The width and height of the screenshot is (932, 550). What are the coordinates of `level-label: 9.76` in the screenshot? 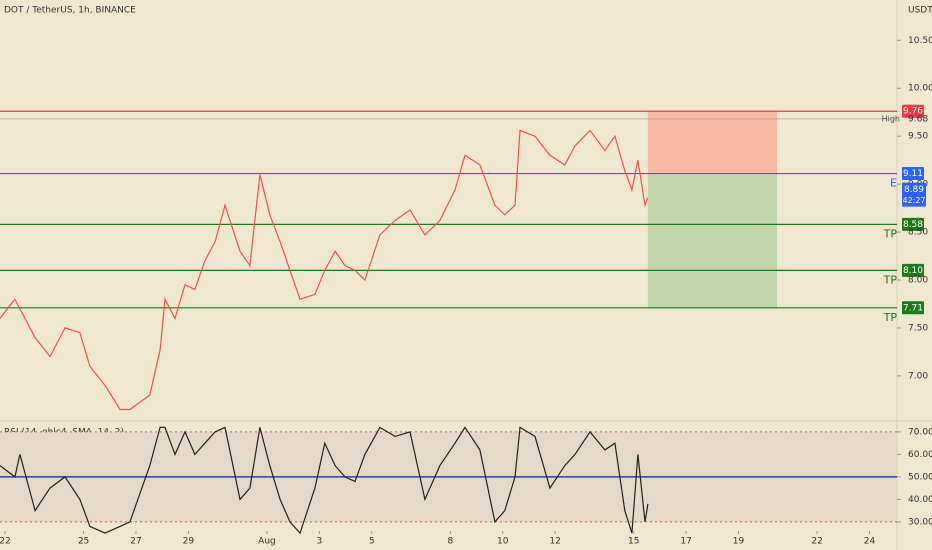 It's located at (913, 112).